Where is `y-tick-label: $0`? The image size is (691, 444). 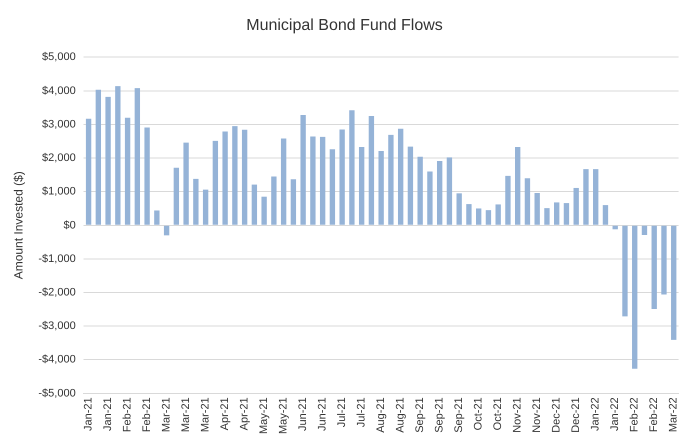
y-tick-label: $0 is located at coordinates (69, 225).